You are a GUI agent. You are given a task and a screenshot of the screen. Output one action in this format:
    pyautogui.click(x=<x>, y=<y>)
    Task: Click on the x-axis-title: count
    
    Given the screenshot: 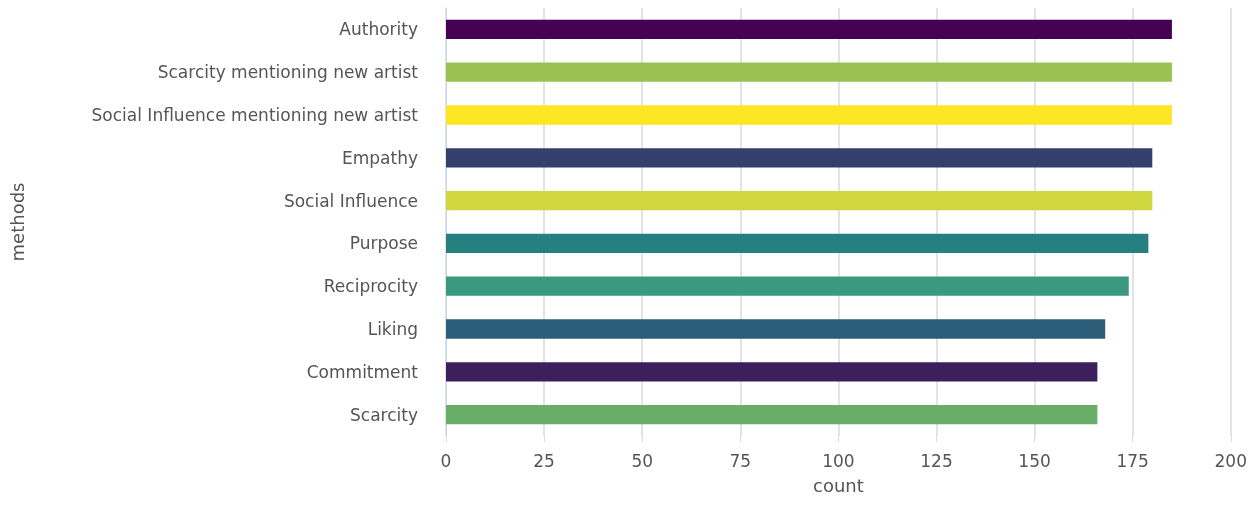 What is the action you would take?
    pyautogui.click(x=838, y=485)
    